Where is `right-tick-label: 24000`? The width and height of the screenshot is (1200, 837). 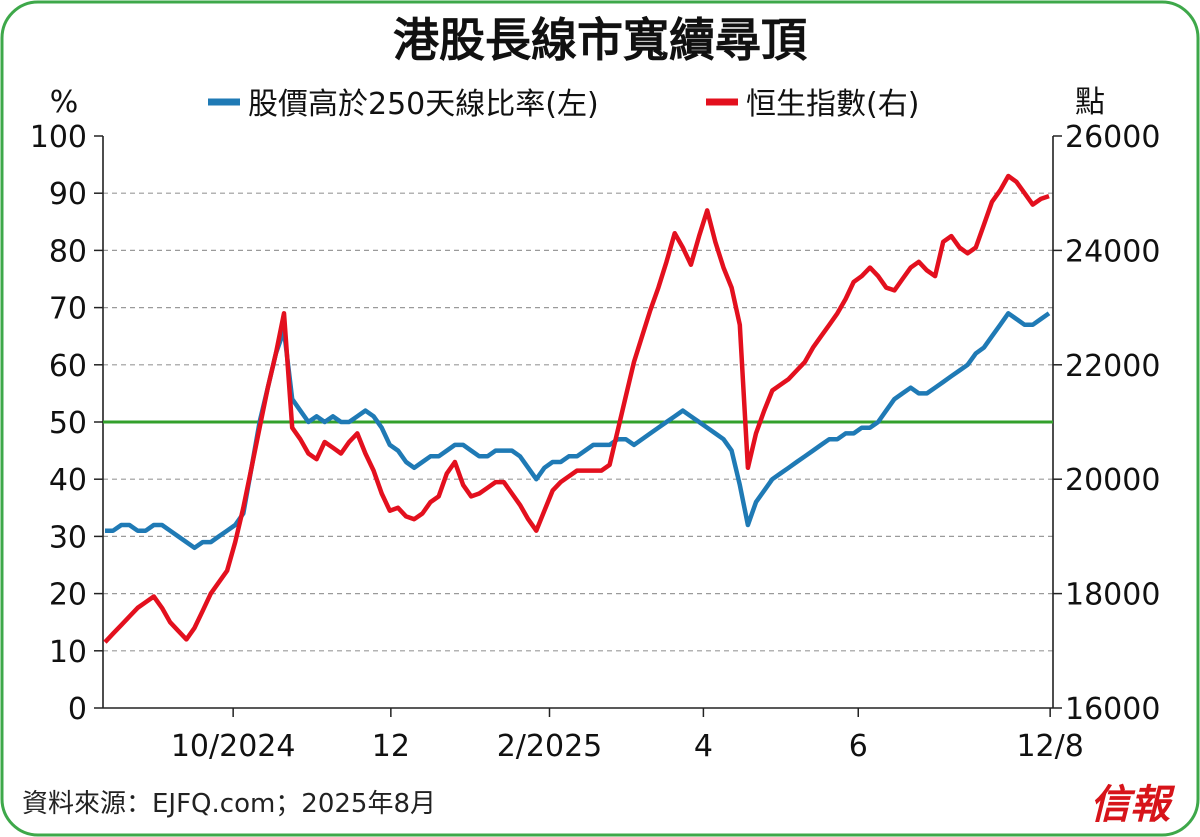
right-tick-label: 24000 is located at coordinates (1112, 251).